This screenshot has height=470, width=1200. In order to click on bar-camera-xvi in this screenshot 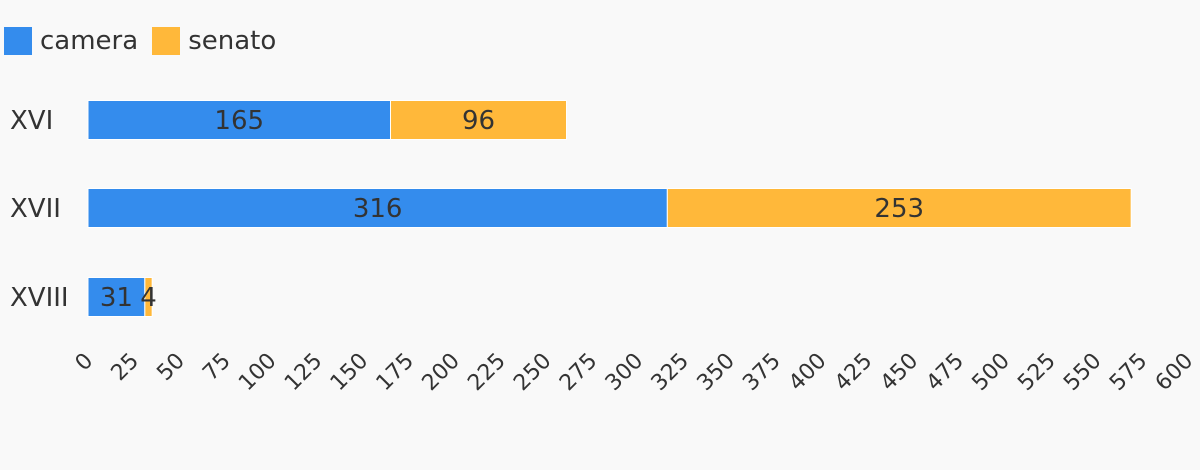, I will do `click(239, 120)`.